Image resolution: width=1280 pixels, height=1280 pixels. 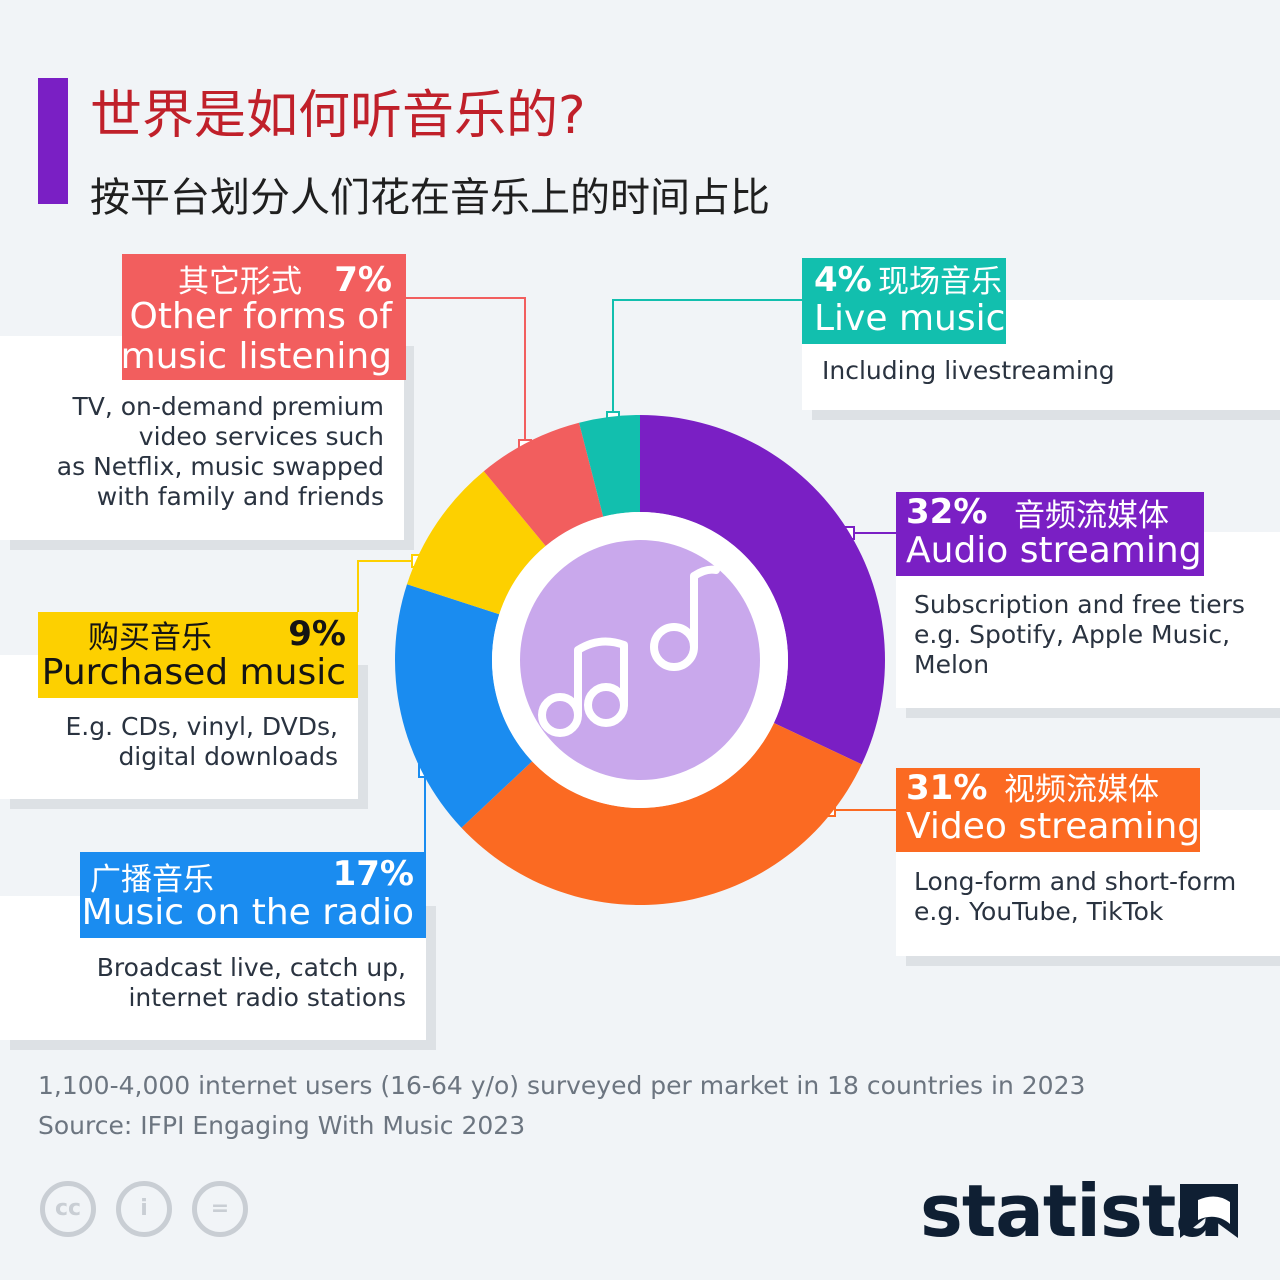 I want to click on leader-line-live, so click(x=707, y=358).